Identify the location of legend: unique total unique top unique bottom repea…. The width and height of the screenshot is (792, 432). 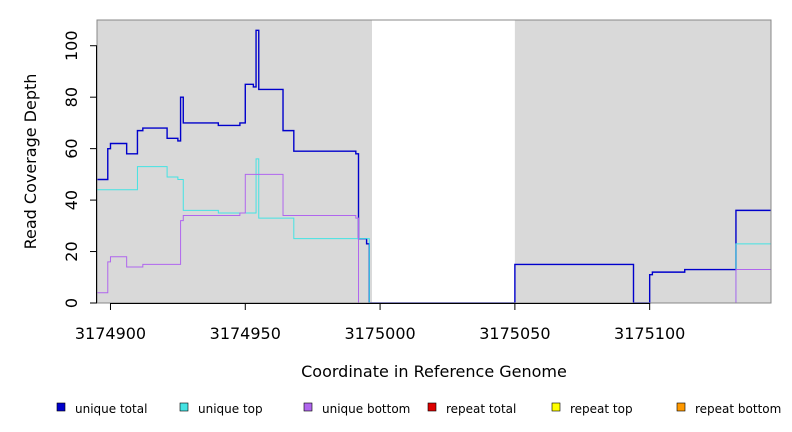
(418, 409).